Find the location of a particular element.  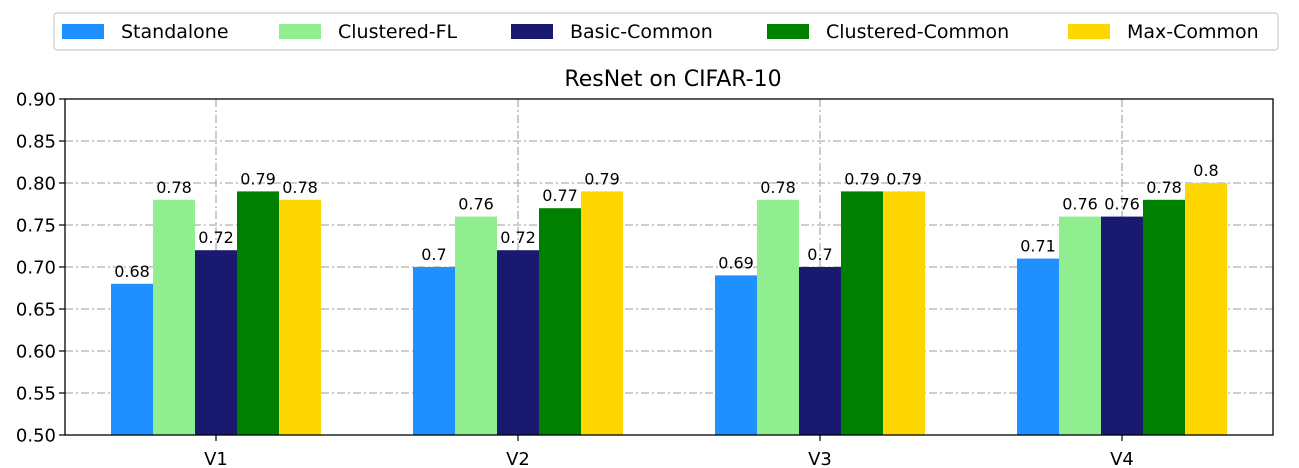

y-tick-label: 0.50 is located at coordinates (36, 436).